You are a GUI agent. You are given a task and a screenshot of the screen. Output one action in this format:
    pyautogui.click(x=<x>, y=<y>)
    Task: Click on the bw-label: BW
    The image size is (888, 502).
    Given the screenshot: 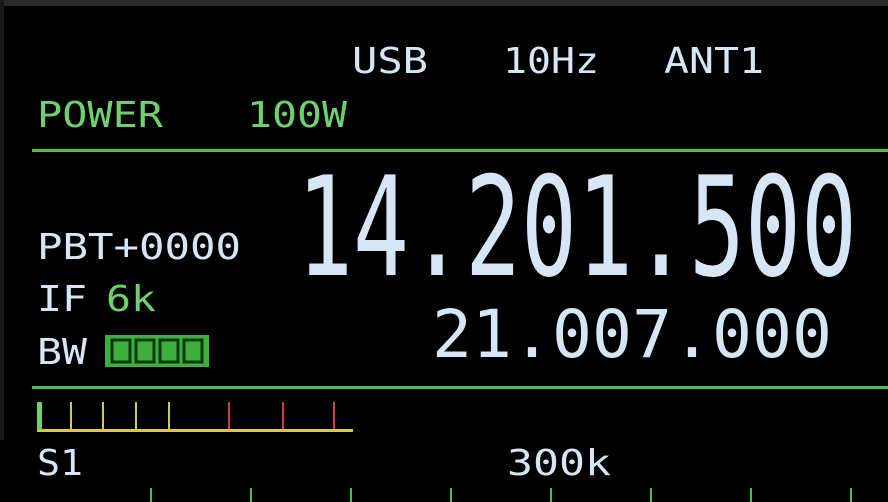 What is the action you would take?
    pyautogui.click(x=62, y=352)
    